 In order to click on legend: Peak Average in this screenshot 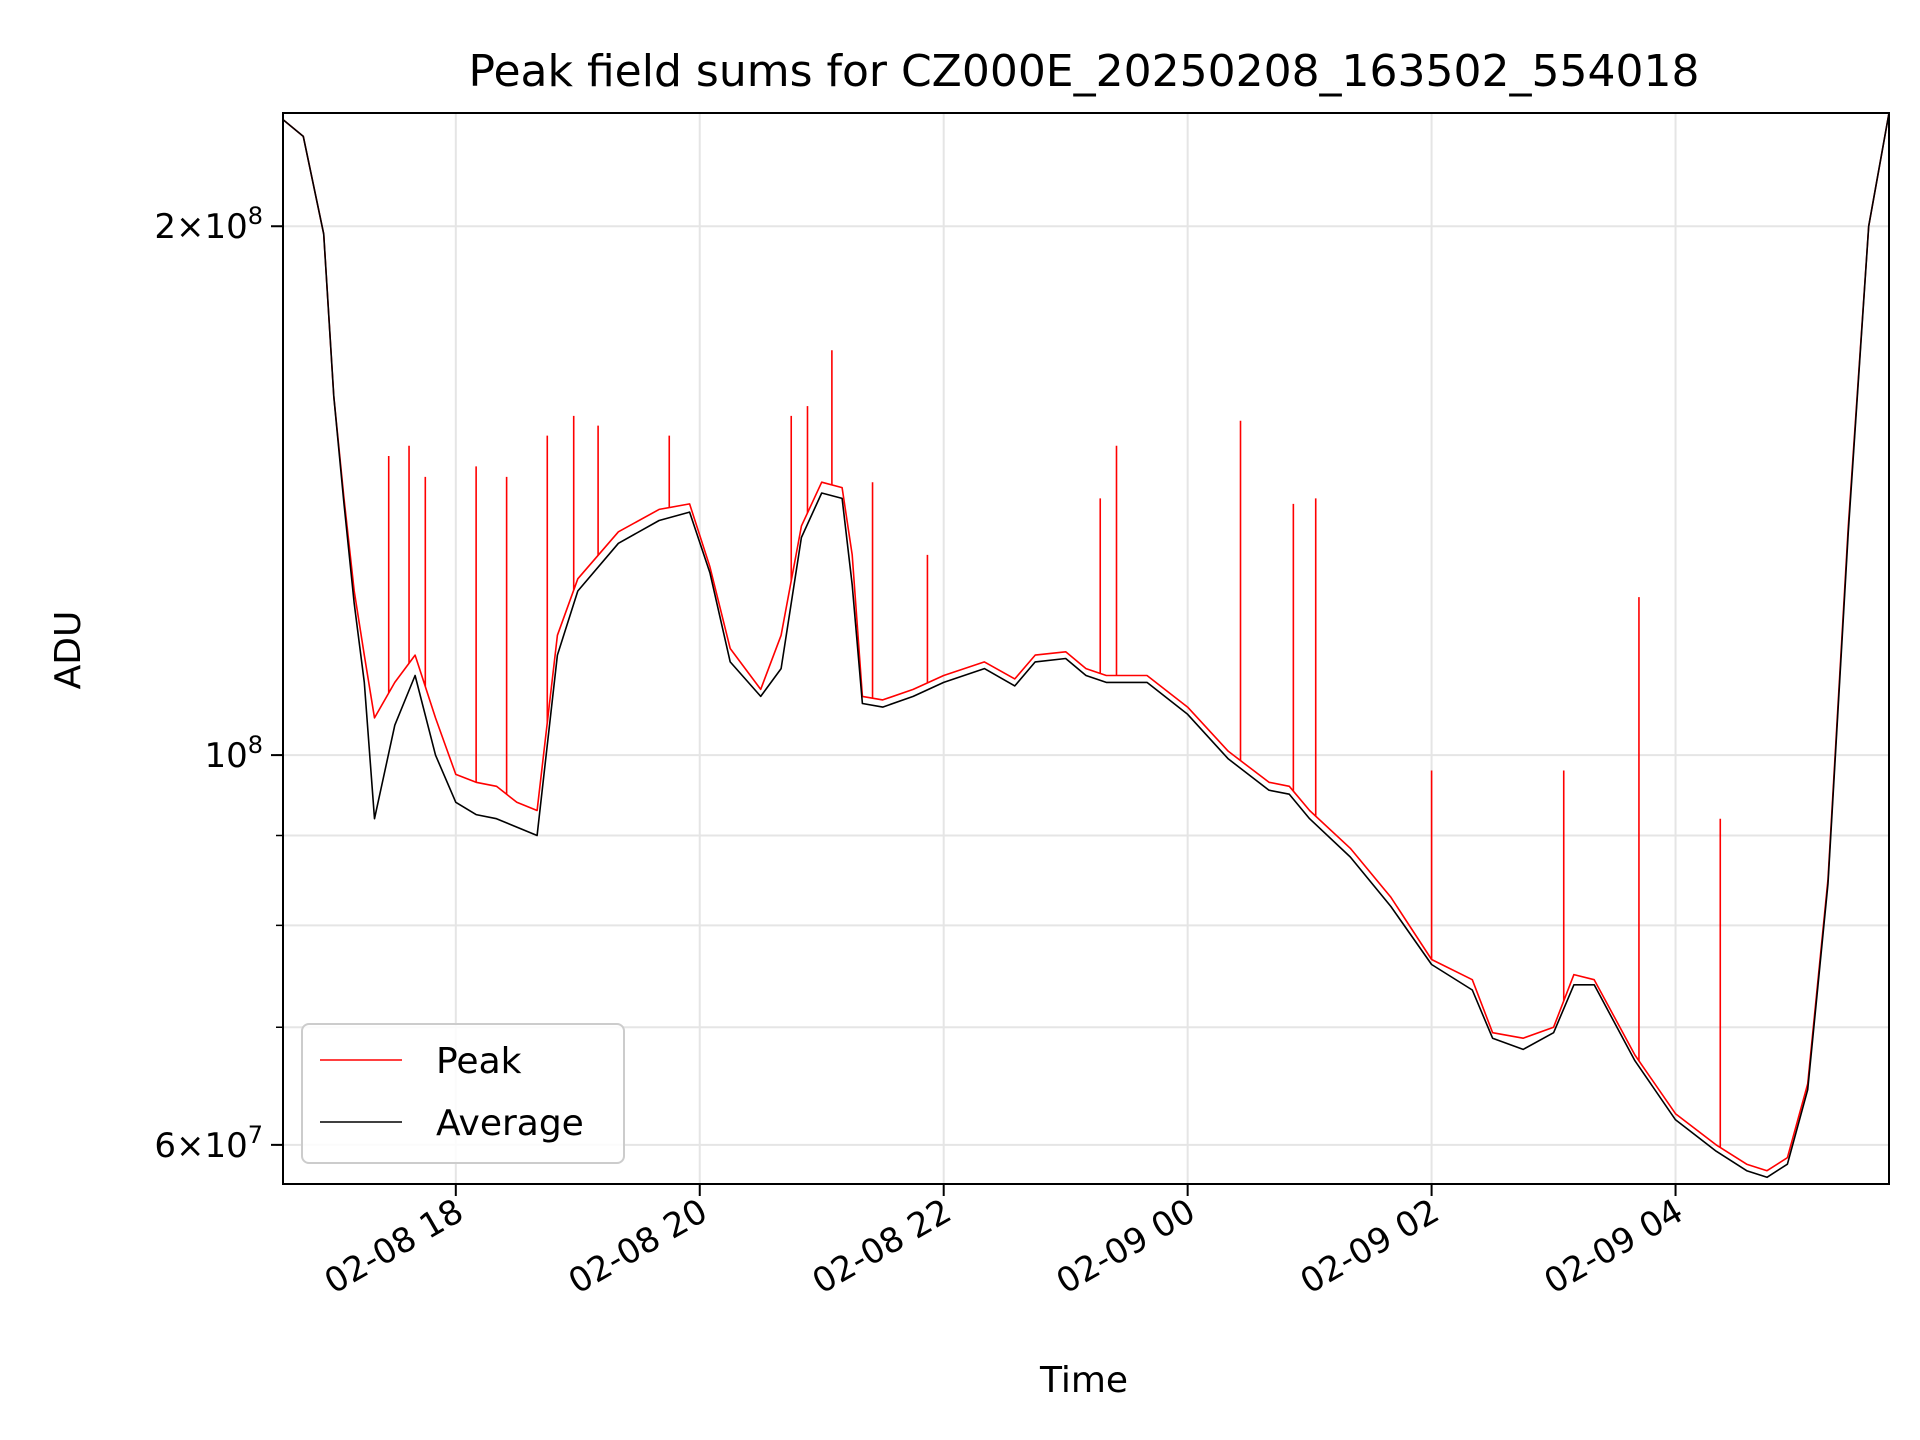, I will do `click(463, 1093)`.